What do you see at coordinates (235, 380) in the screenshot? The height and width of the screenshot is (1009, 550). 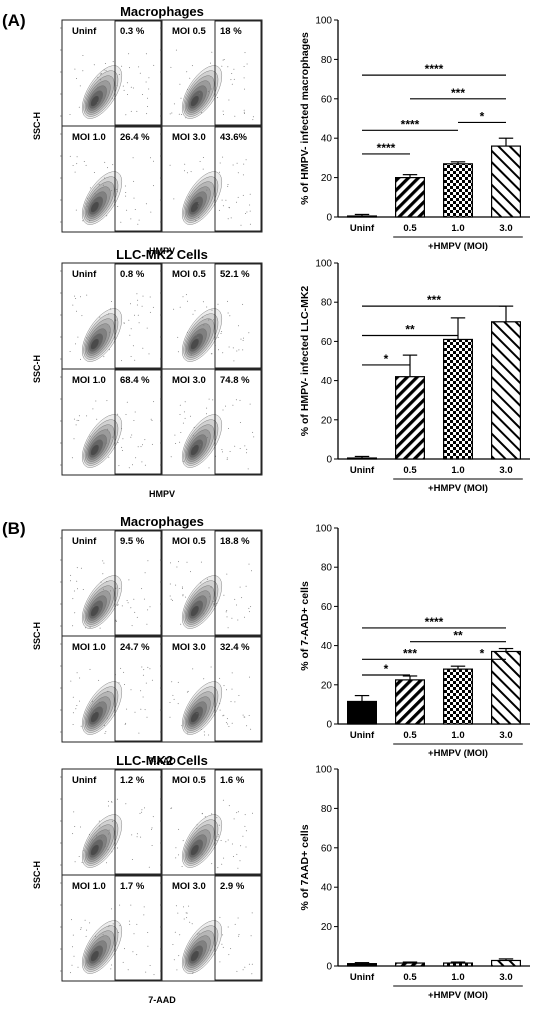 I see `flow-gate-percent: 74.8 %` at bounding box center [235, 380].